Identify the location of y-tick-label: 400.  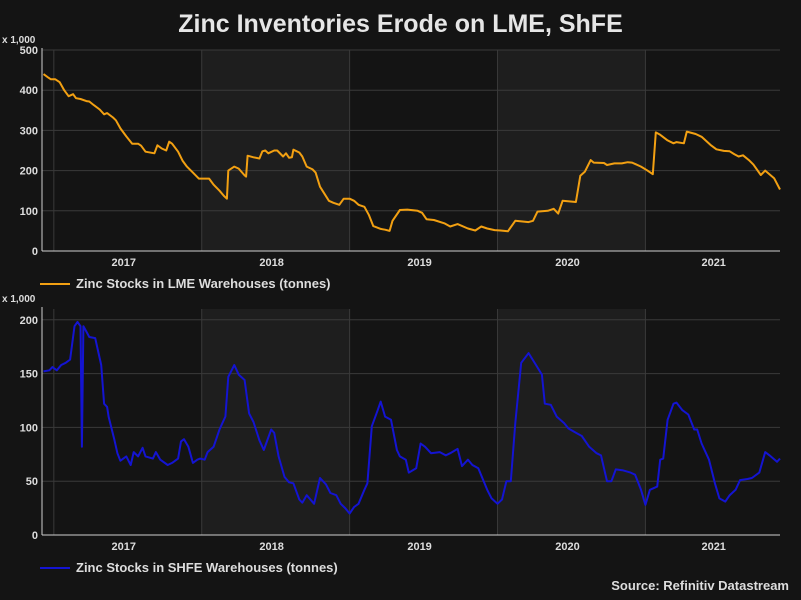
(29, 91).